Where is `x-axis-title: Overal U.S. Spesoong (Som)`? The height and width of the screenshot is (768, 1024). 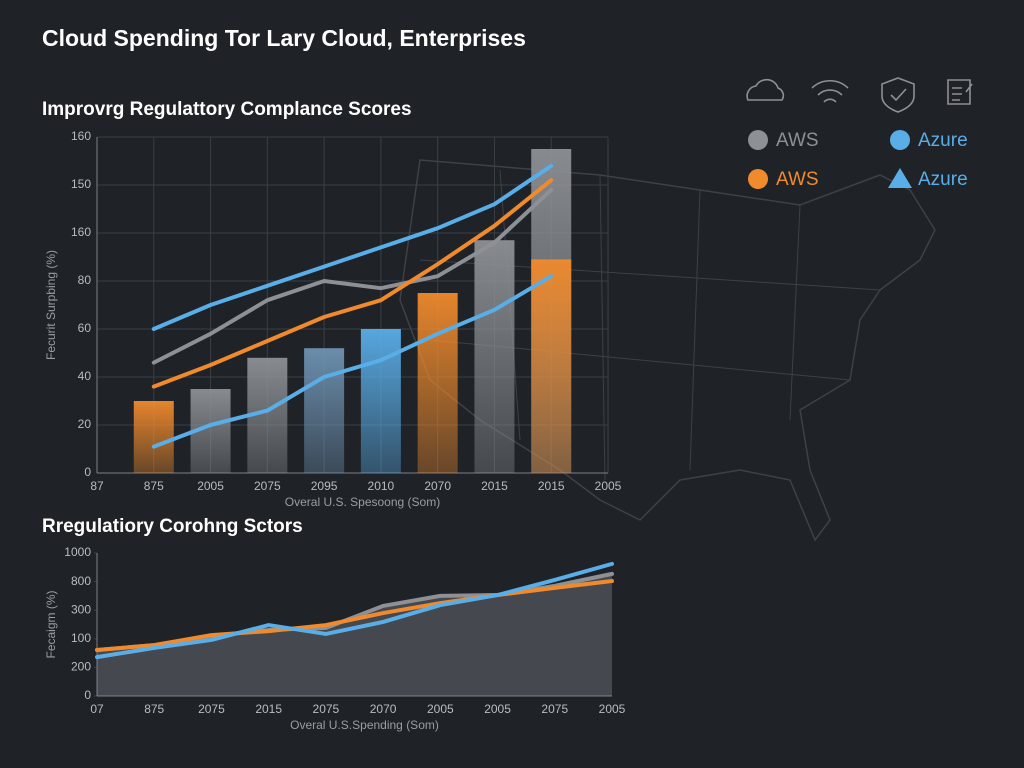 x-axis-title: Overal U.S. Spesoong (Som) is located at coordinates (362, 502).